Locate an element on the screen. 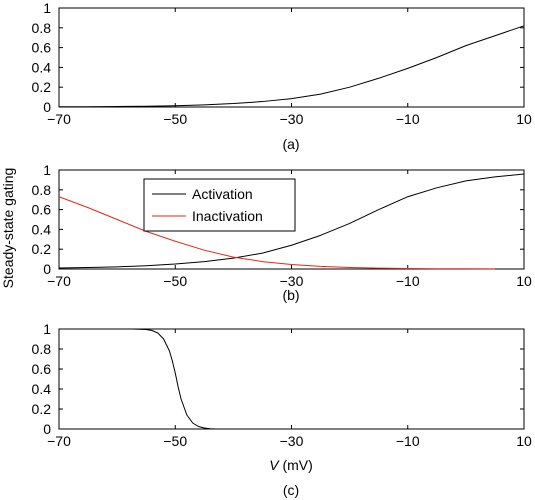 The width and height of the screenshot is (535, 500). y-tick-label-a: 0.6 is located at coordinates (42, 48).